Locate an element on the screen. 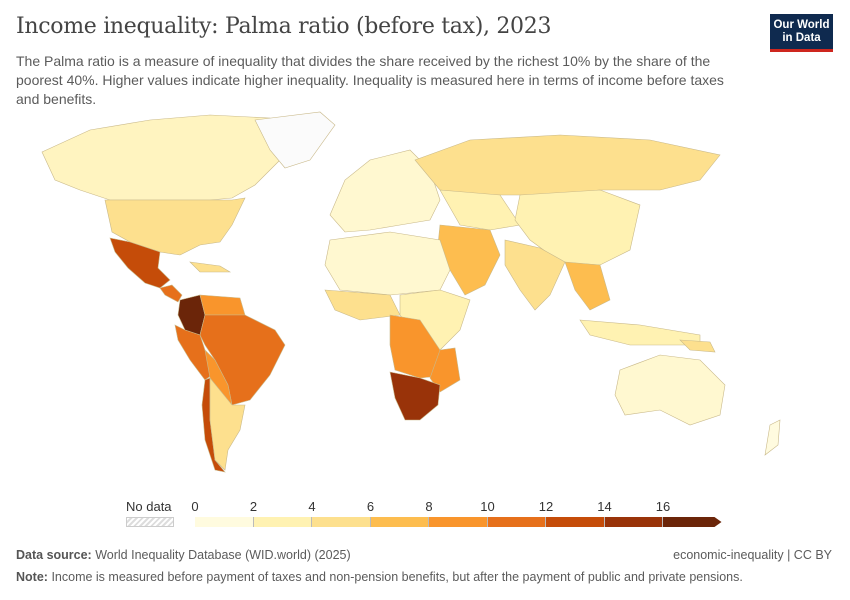 The height and width of the screenshot is (600, 850). legend-tick: 16 is located at coordinates (663, 506).